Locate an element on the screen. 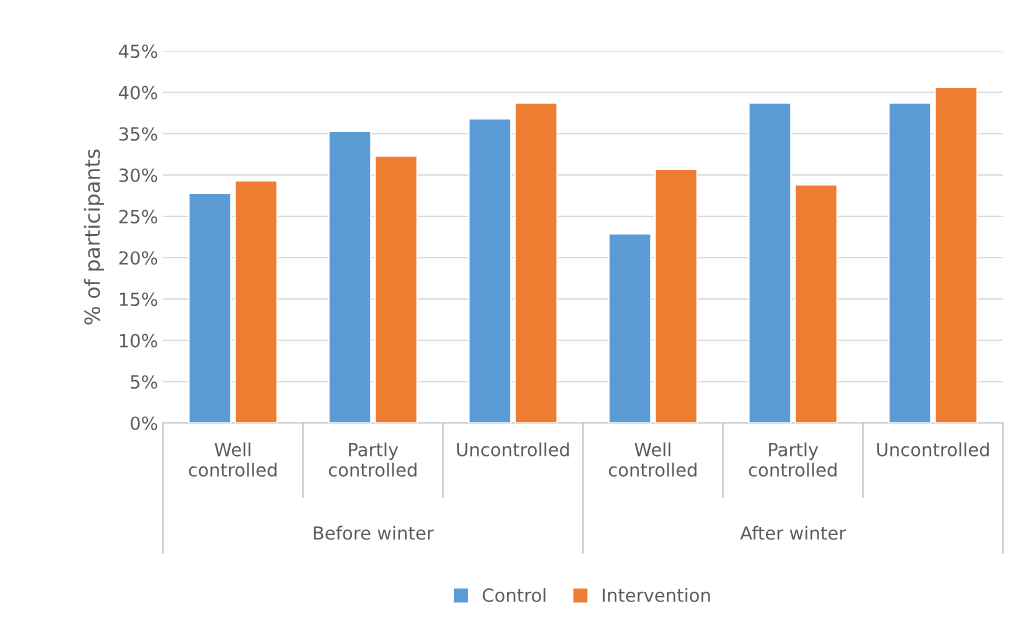 Image resolution: width=1033 pixels, height=634 pixels. y-tick-label: 0% is located at coordinates (144, 423).